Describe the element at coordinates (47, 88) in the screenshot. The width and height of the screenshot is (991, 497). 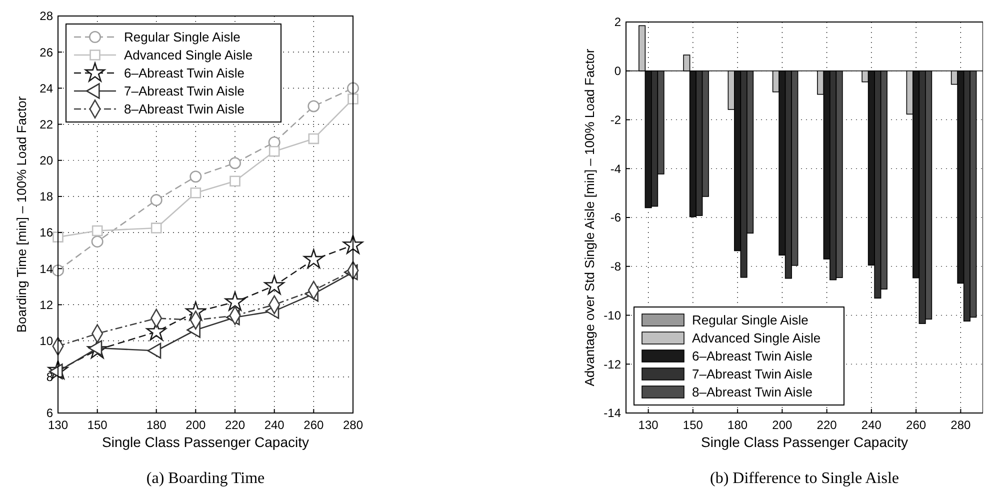
I see `y-tick-label: 24` at that location.